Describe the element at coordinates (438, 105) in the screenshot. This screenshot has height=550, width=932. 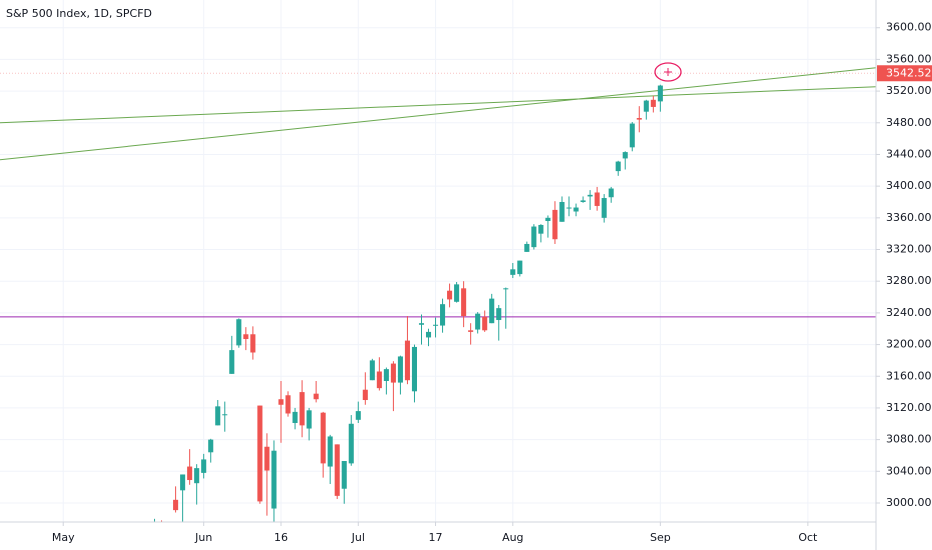
I see `trendline` at that location.